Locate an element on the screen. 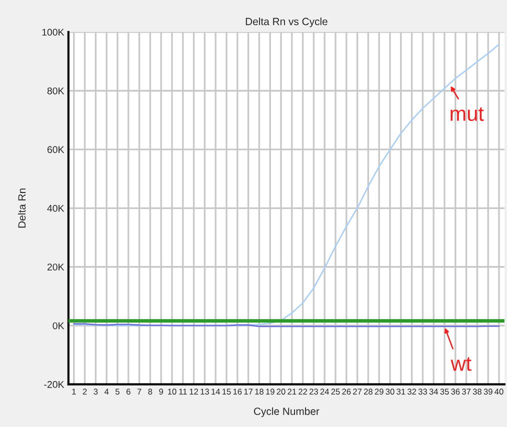 This screenshot has height=427, width=507. x-tick-label: 15 is located at coordinates (226, 391).